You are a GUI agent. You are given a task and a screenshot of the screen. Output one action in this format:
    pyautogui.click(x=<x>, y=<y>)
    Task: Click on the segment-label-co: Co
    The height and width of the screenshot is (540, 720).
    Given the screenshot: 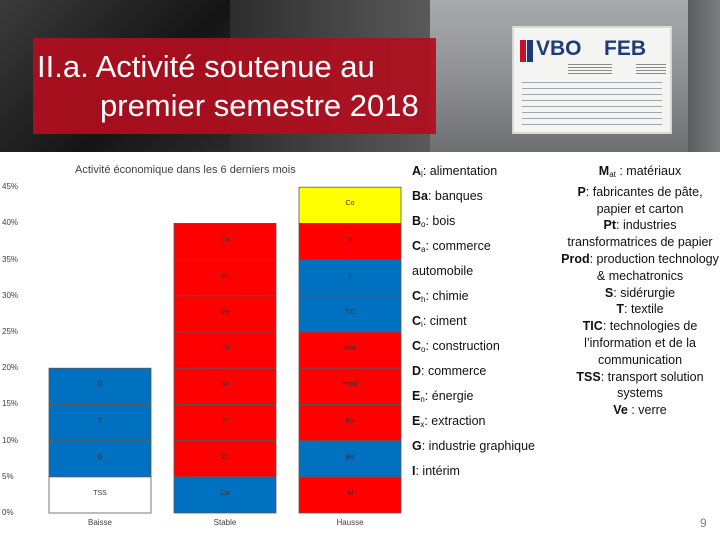 What is the action you would take?
    pyautogui.click(x=350, y=204)
    